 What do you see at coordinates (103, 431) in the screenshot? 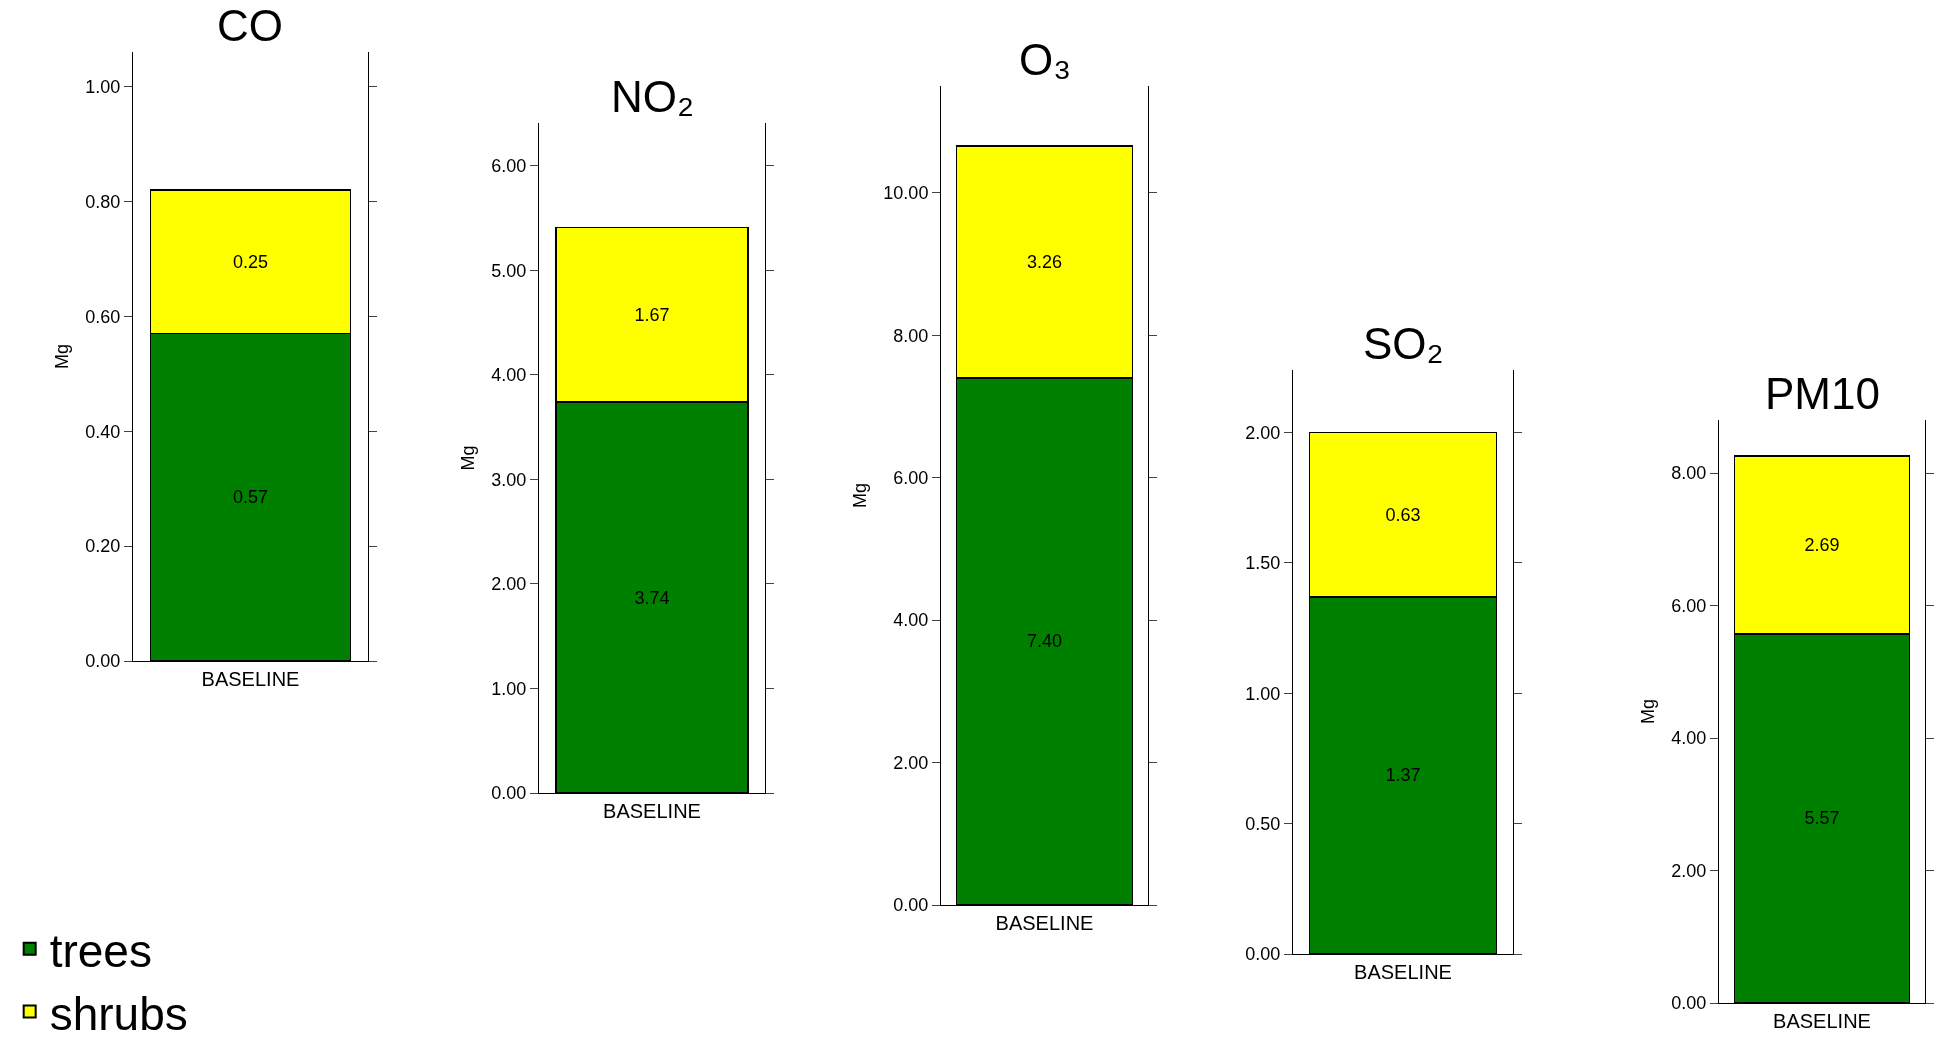
I see `y-tick-label: 0.40` at bounding box center [103, 431].